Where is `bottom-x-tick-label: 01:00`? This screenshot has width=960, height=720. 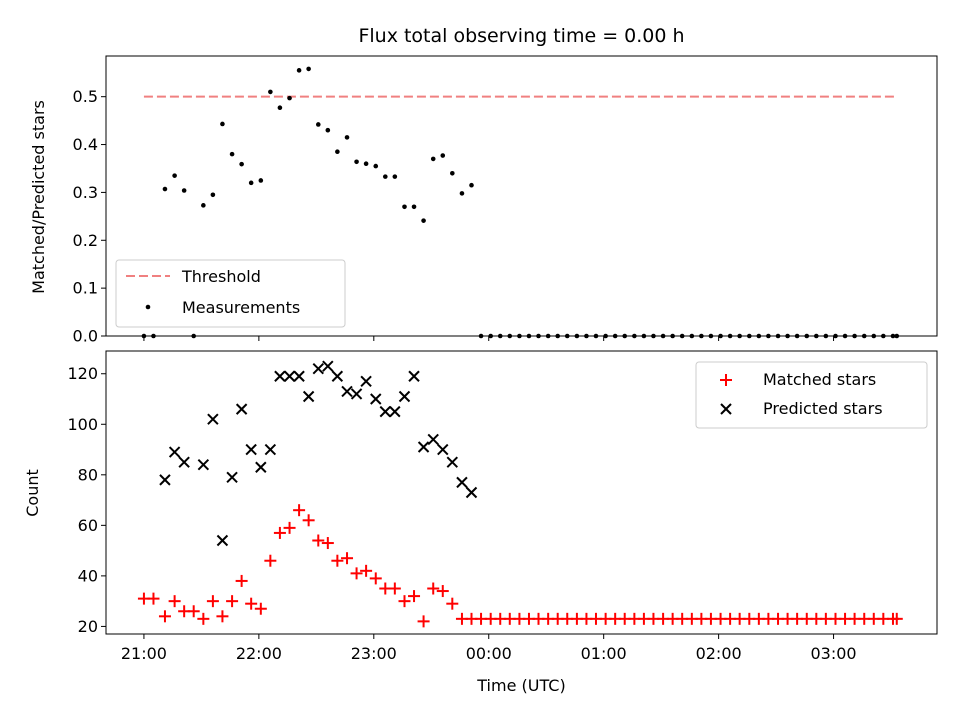
bottom-x-tick-label: 01:00 is located at coordinates (604, 653).